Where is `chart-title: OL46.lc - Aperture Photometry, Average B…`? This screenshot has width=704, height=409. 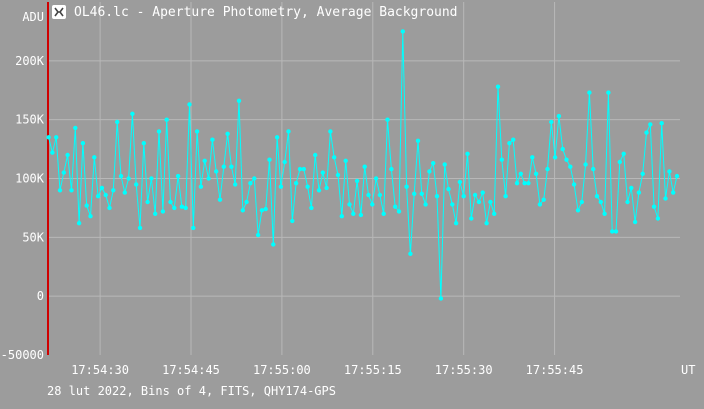 chart-title: OL46.lc - Aperture Photometry, Average B… is located at coordinates (266, 12).